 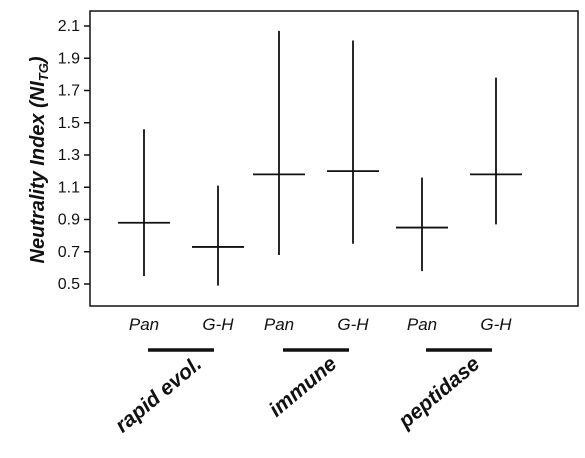 I want to click on y-tick-label: 1.5, so click(x=69, y=123).